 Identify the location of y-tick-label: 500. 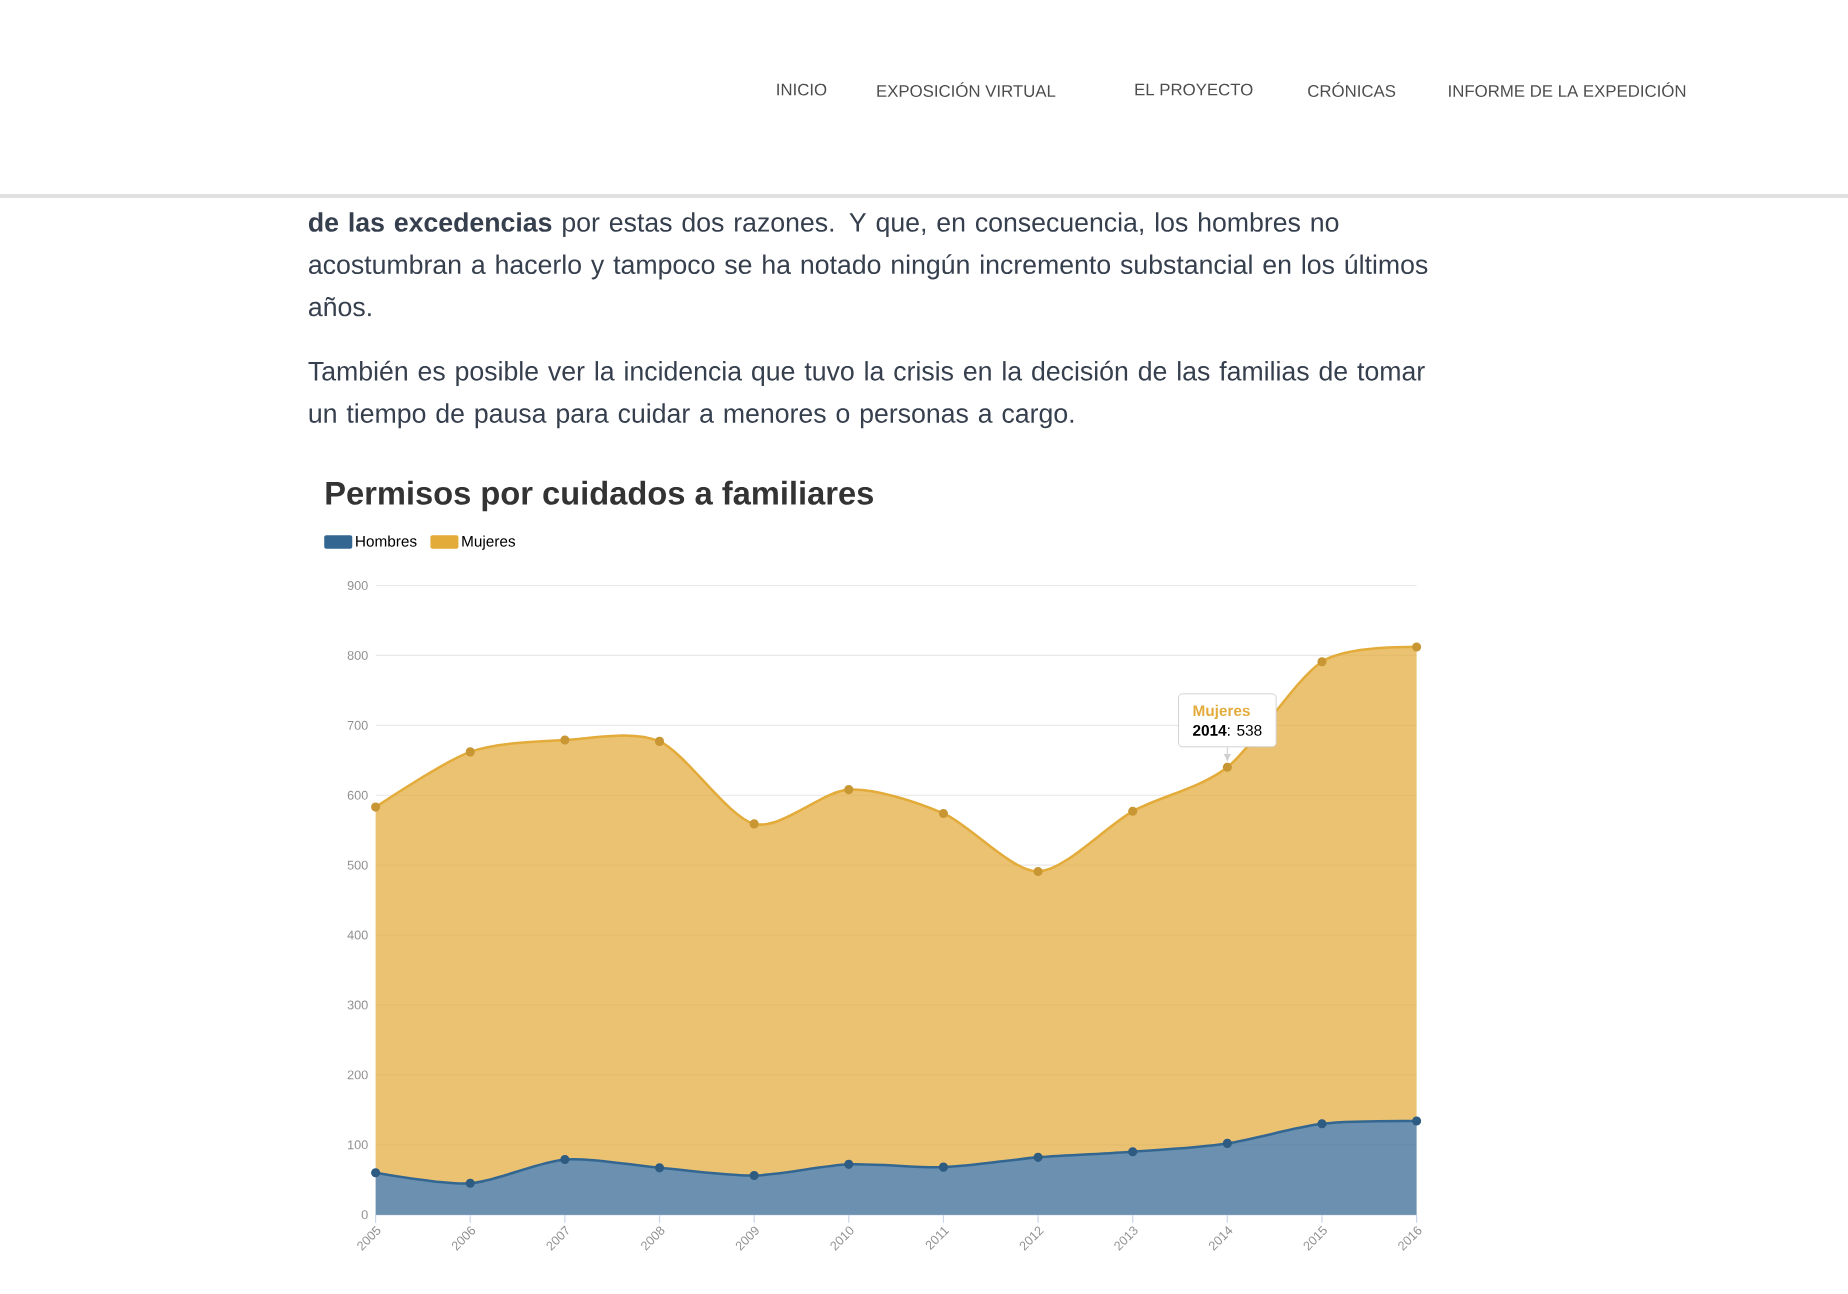
(357, 865).